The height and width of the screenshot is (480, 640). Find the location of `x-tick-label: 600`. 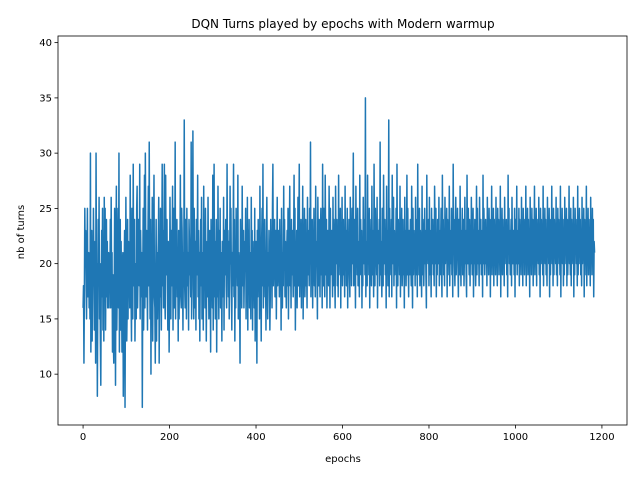

x-tick-label: 600 is located at coordinates (342, 437).